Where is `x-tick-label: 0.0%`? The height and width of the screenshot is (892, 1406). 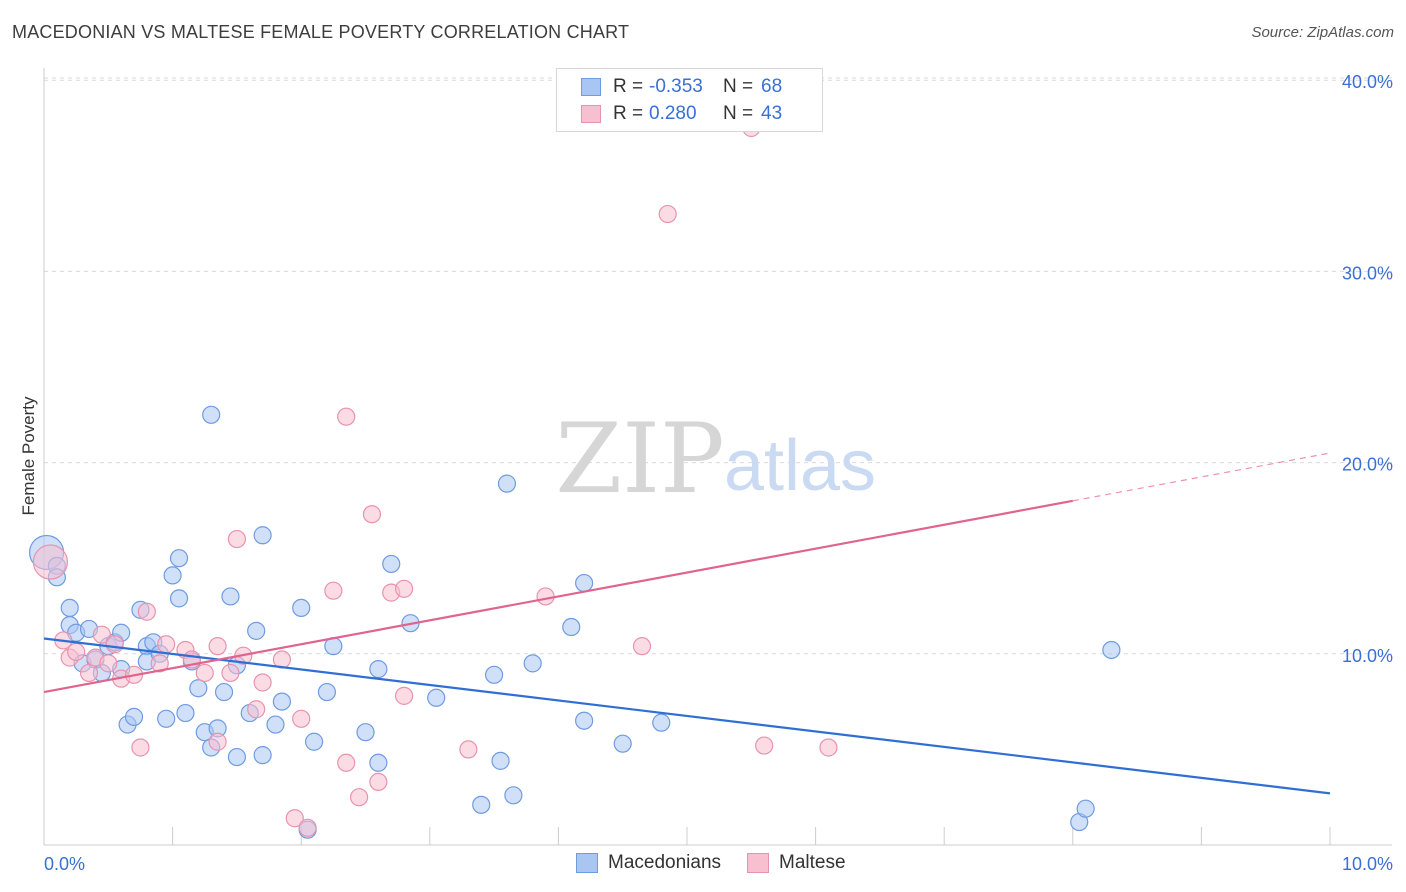 x-tick-label: 0.0% is located at coordinates (64, 864).